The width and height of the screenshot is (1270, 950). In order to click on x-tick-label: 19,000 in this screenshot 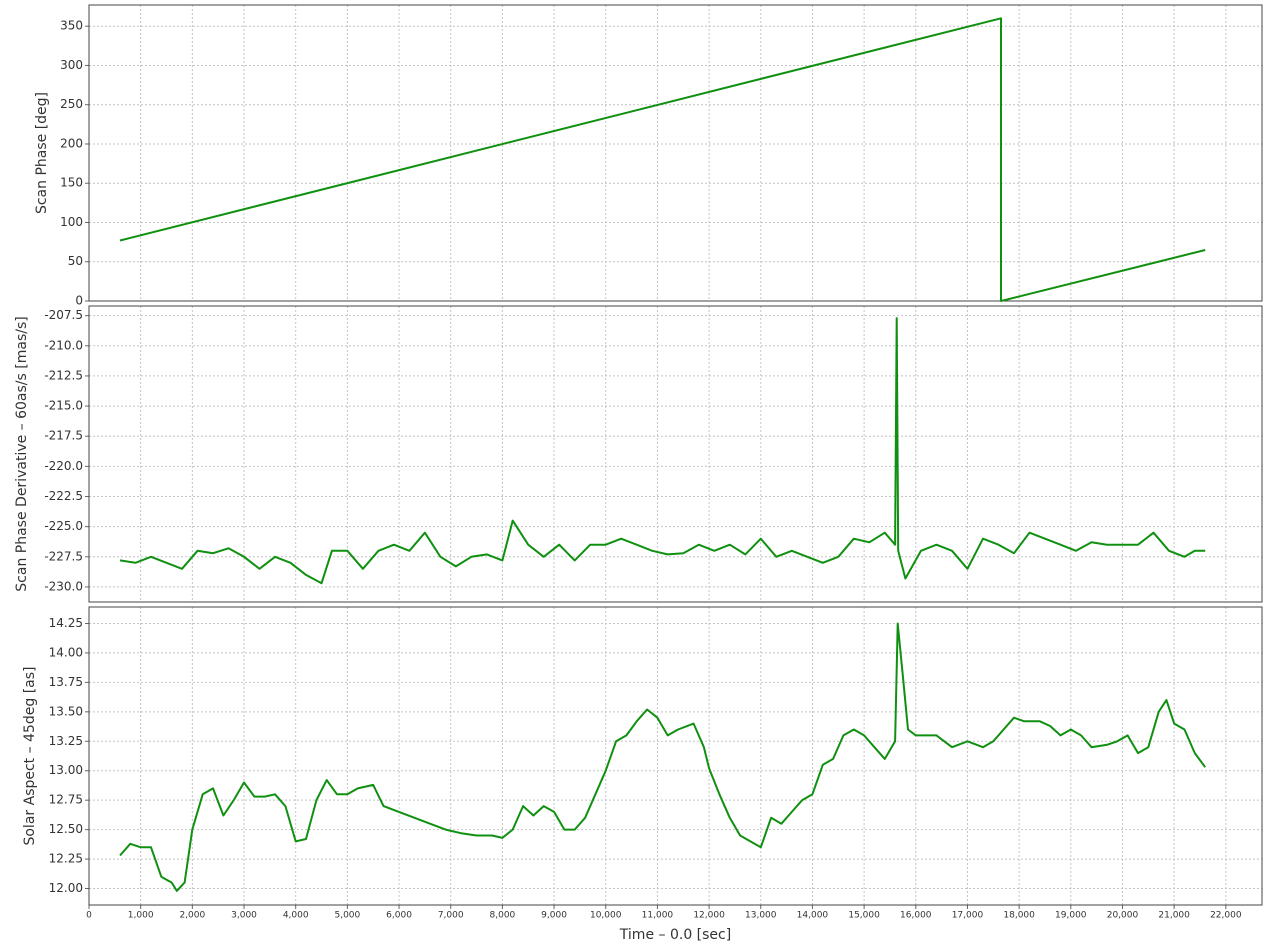, I will do `click(1071, 916)`.